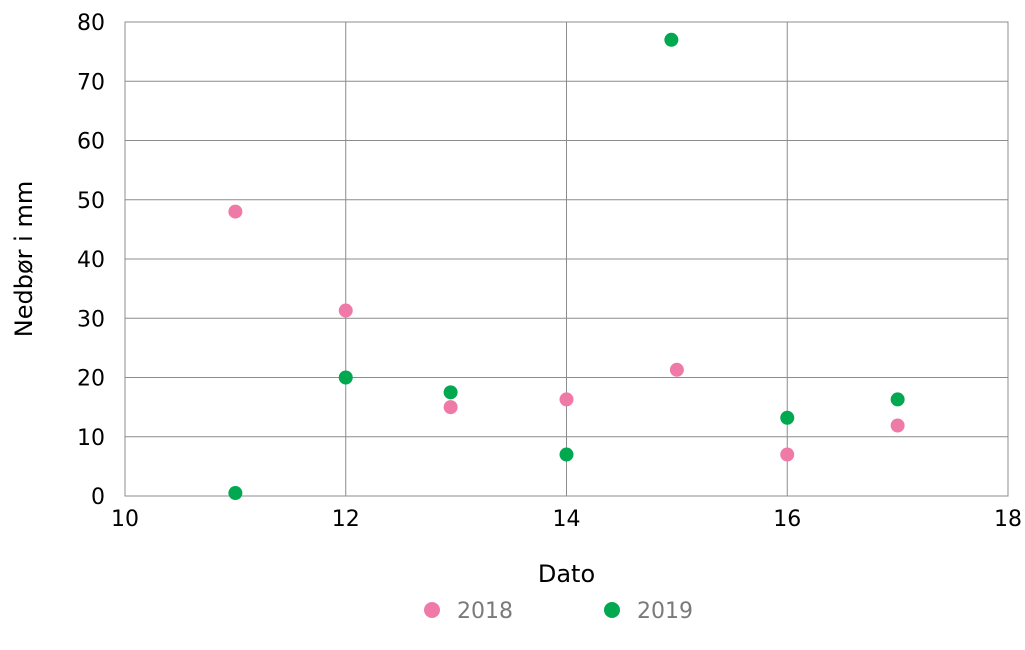 The image size is (1025, 650). I want to click on y-tick-label-50: 50, so click(91, 201).